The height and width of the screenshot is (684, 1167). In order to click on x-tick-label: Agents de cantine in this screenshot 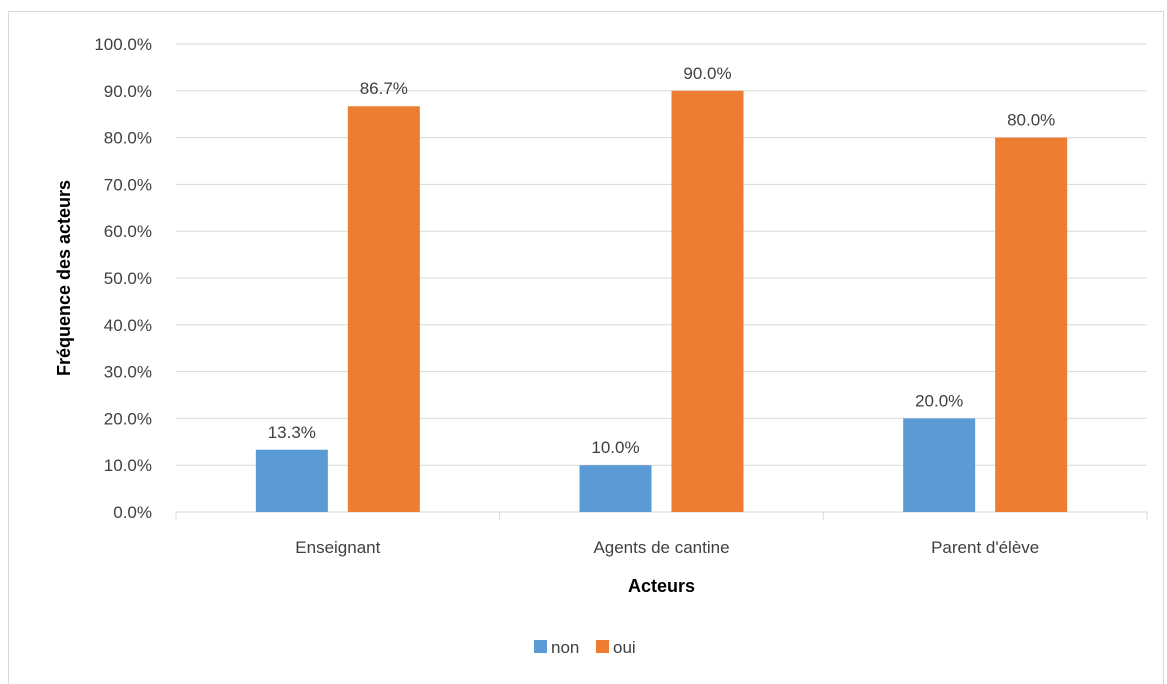, I will do `click(661, 547)`.